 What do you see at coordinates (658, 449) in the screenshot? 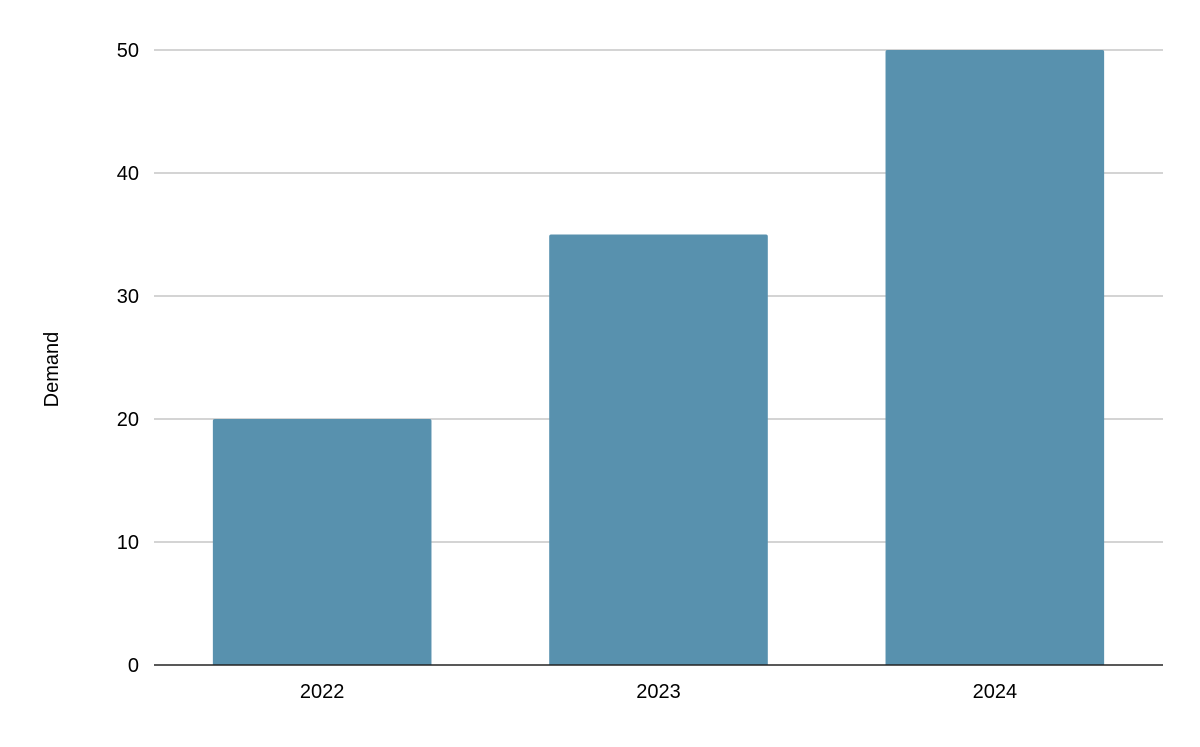
I see `bar-2023` at bounding box center [658, 449].